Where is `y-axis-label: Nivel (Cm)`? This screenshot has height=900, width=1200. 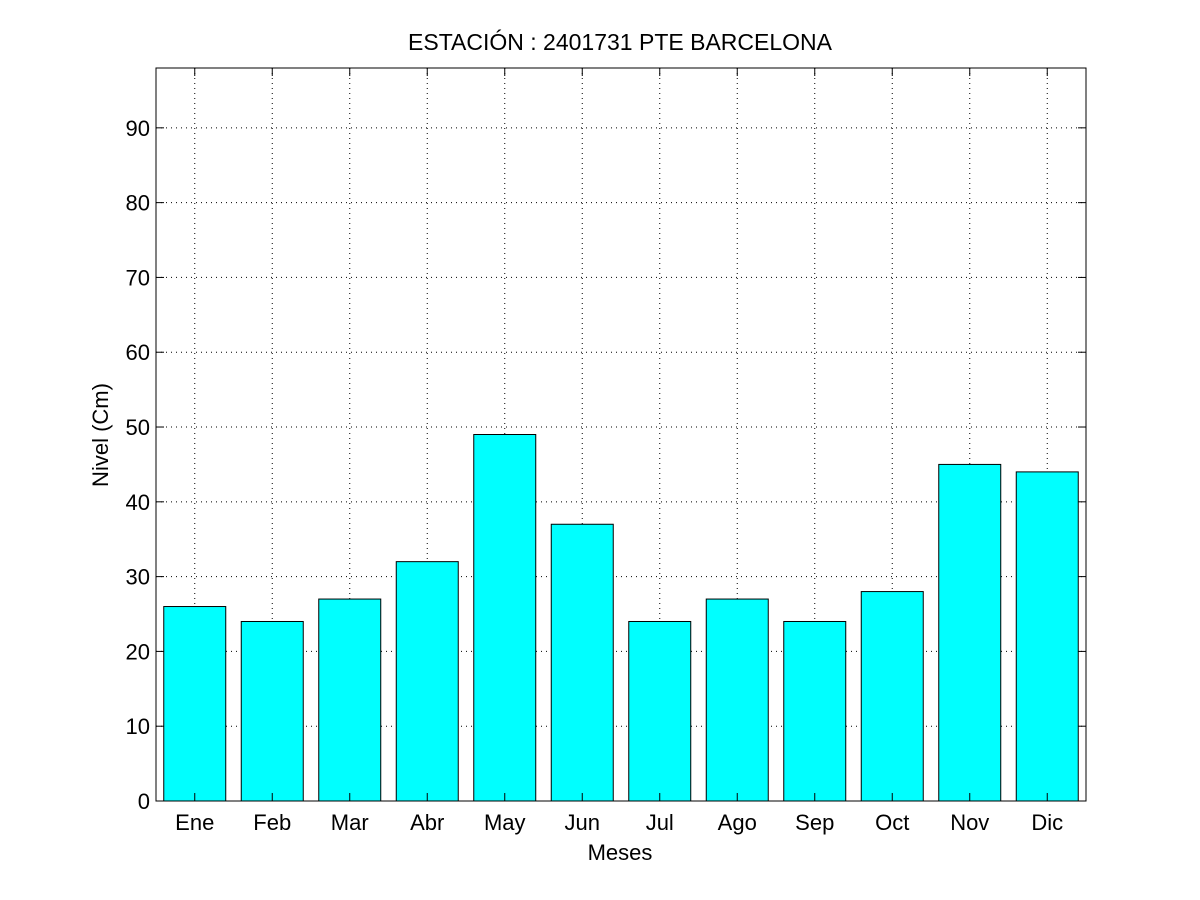
y-axis-label: Nivel (Cm) is located at coordinates (100, 435).